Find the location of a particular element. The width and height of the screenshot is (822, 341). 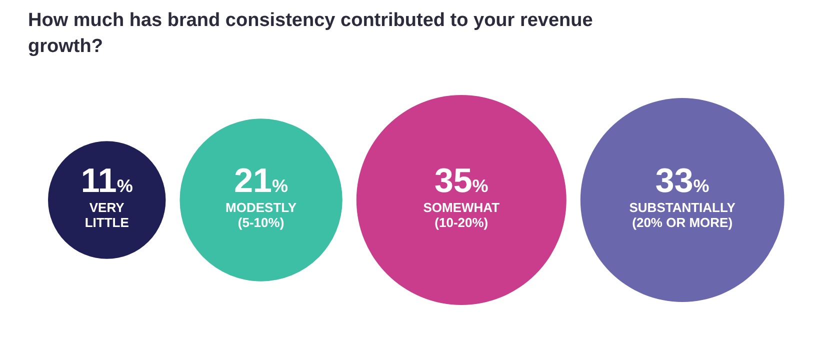

category-label: MODESTLY (5-10%) is located at coordinates (261, 215).